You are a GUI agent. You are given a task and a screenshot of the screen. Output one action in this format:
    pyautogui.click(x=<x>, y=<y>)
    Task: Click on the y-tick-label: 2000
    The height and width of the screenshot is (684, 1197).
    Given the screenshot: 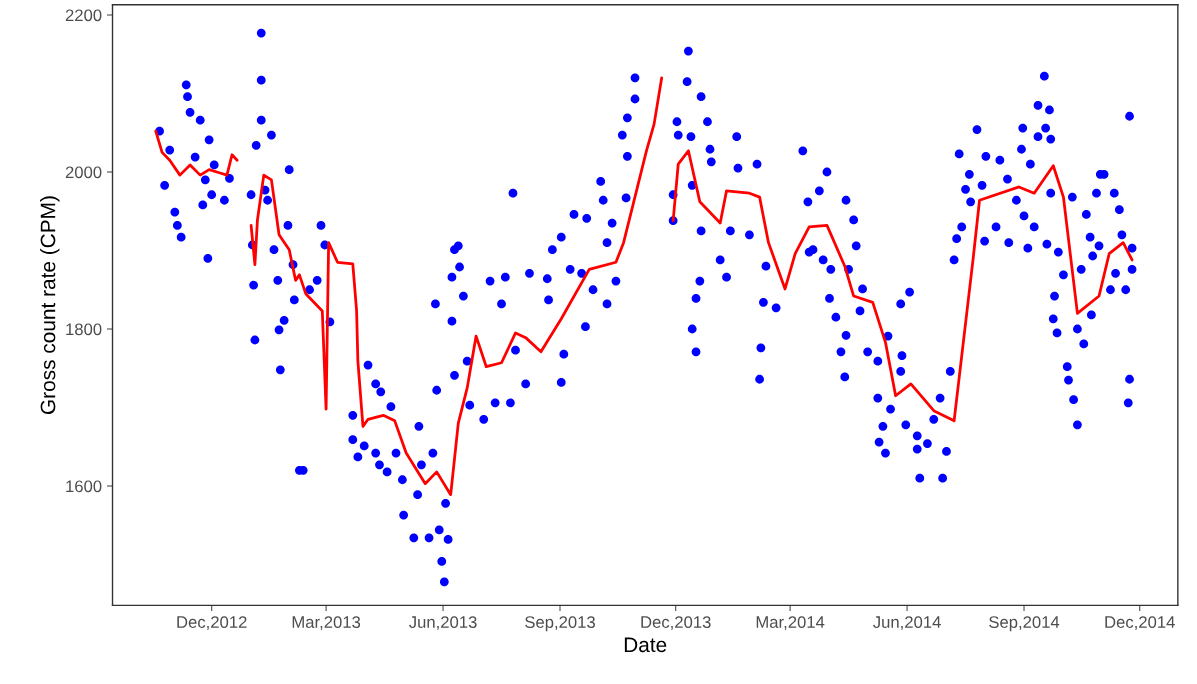 What is the action you would take?
    pyautogui.click(x=83, y=172)
    